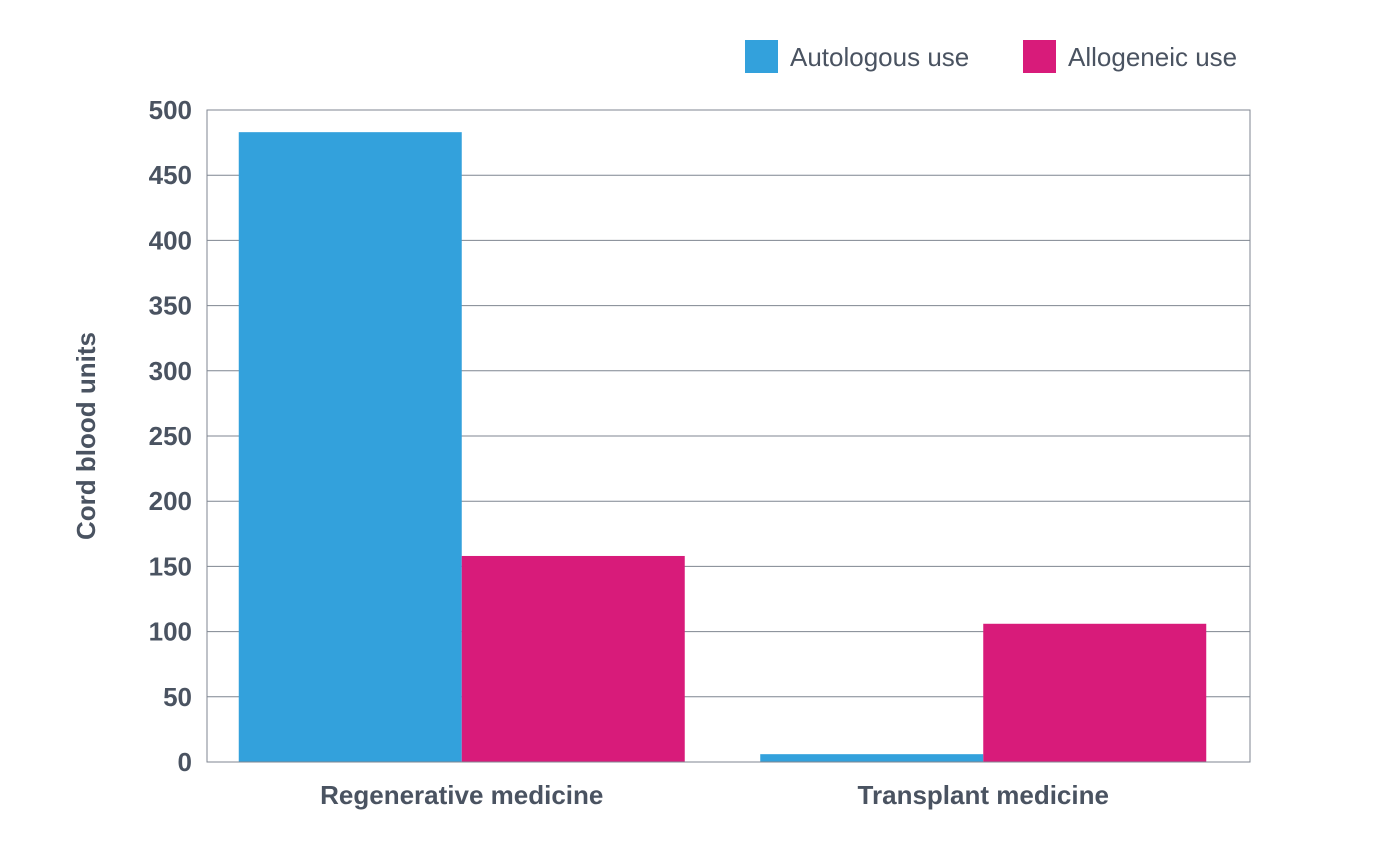  I want to click on y-tick-label: 50, so click(177, 697).